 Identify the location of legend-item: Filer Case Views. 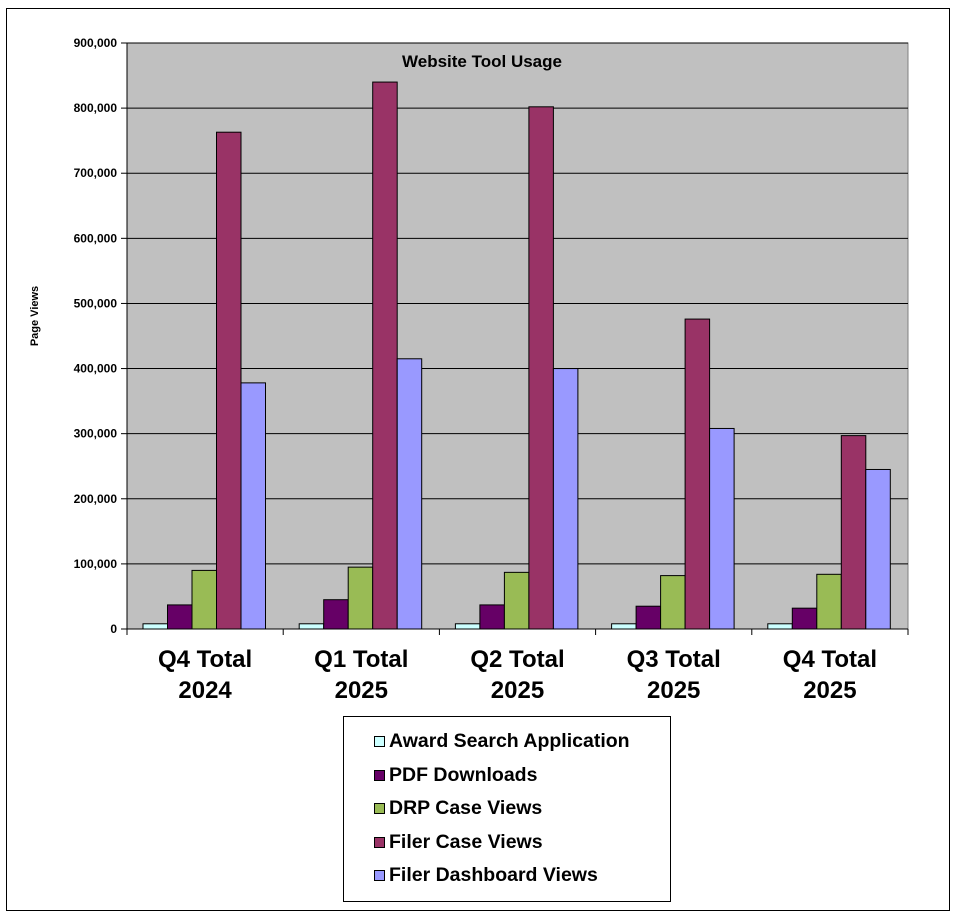
(507, 843).